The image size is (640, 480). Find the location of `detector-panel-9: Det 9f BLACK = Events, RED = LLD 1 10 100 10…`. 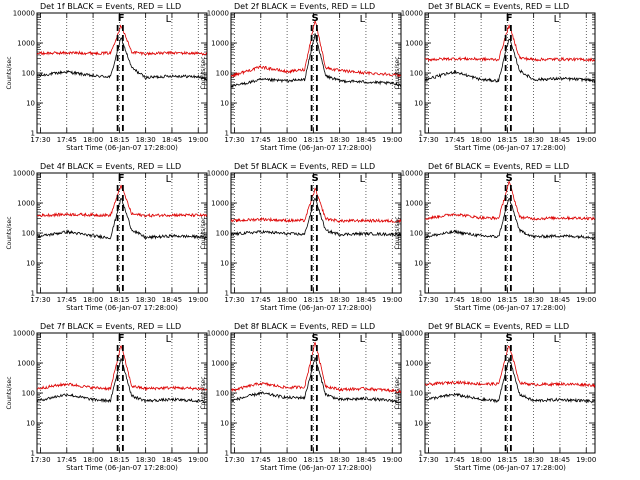

detector-panel-9: Det 9f BLACK = Events, RED = LLD 1 10 100 10… is located at coordinates (495, 397).